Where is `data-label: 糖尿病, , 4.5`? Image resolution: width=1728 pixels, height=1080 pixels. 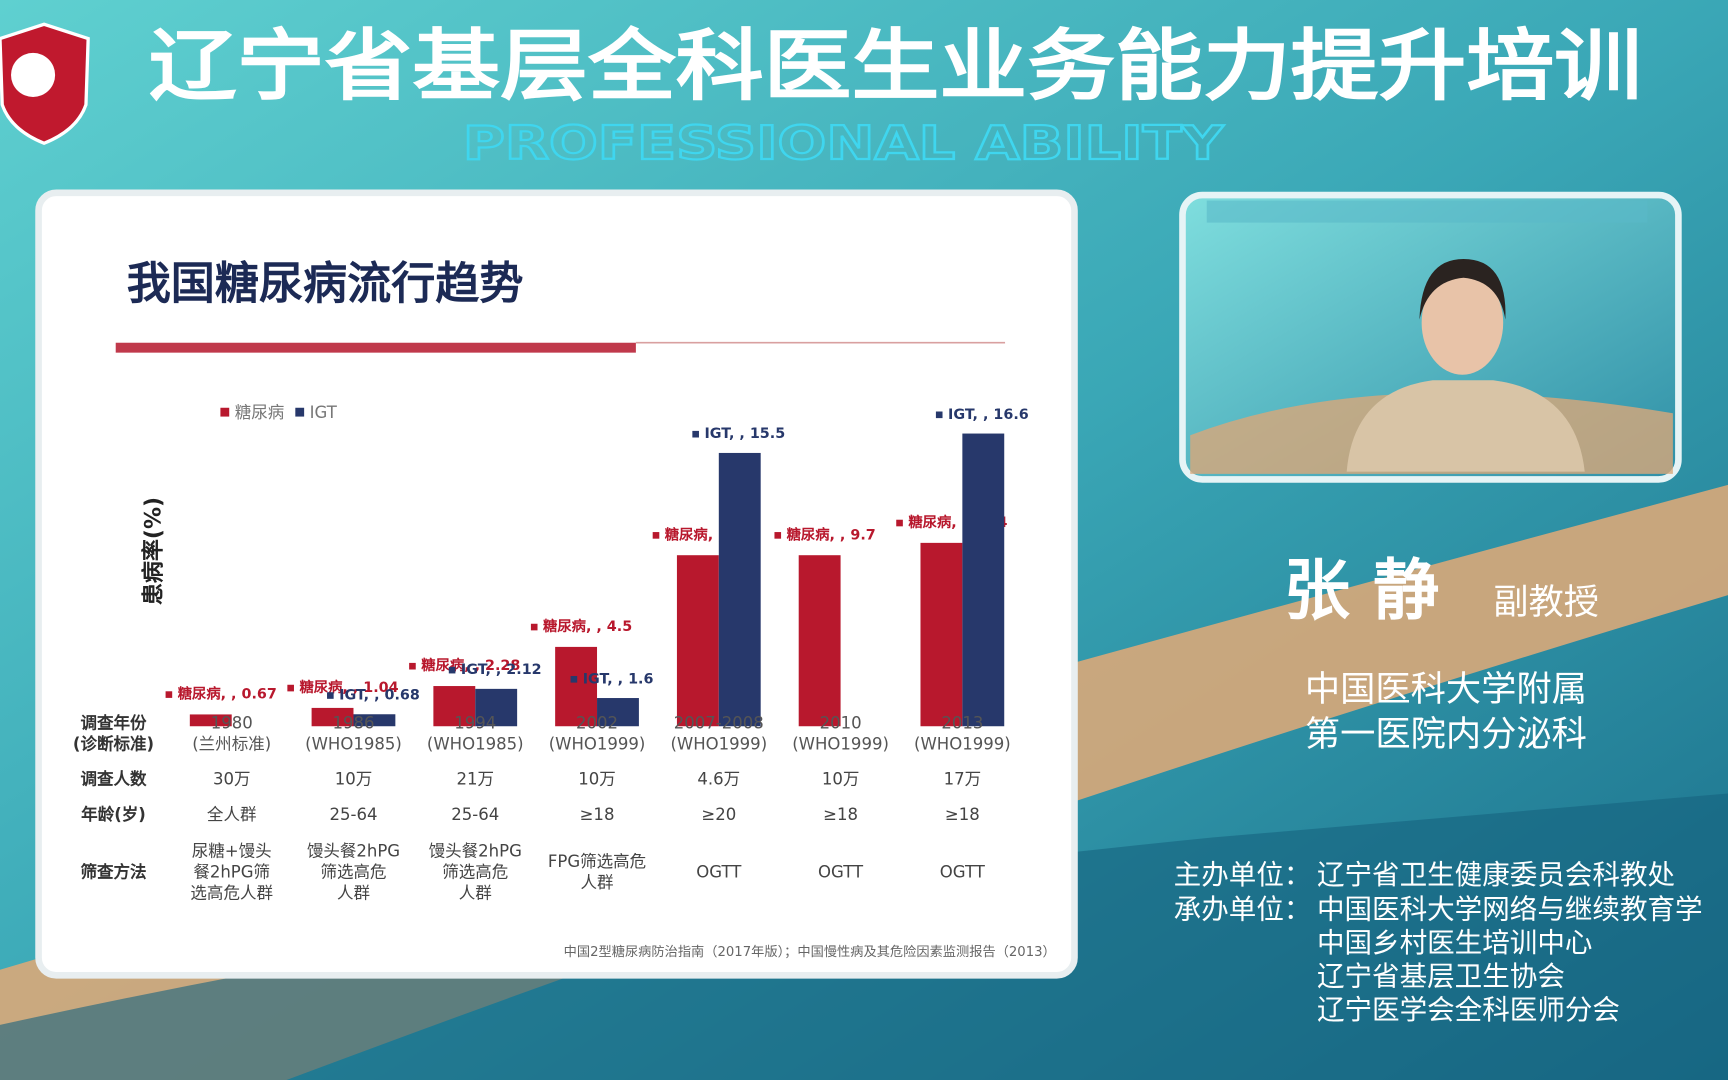 data-label: 糖尿病, , 4.5 is located at coordinates (587, 626).